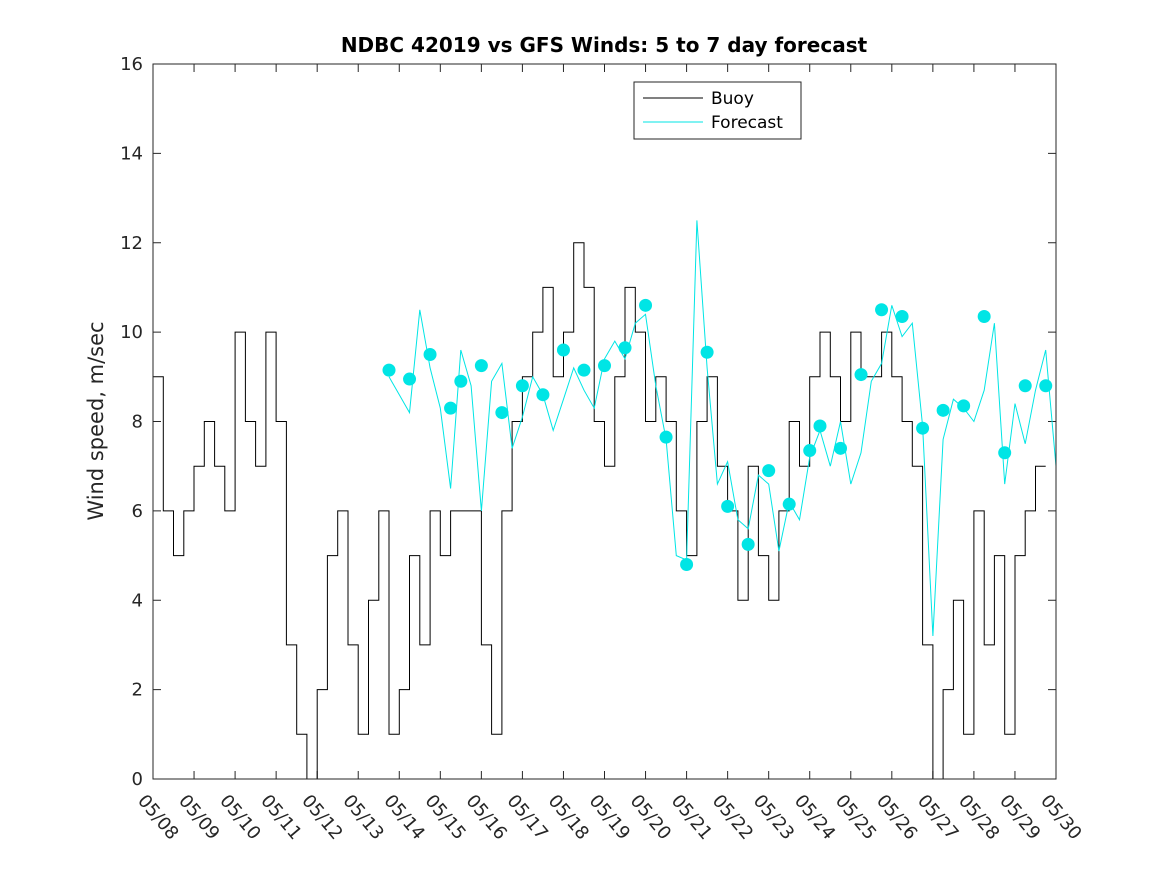 This screenshot has height=875, width=1167. Describe the element at coordinates (96, 420) in the screenshot. I see `y-axis-label: Wind speed, m/sec` at that location.